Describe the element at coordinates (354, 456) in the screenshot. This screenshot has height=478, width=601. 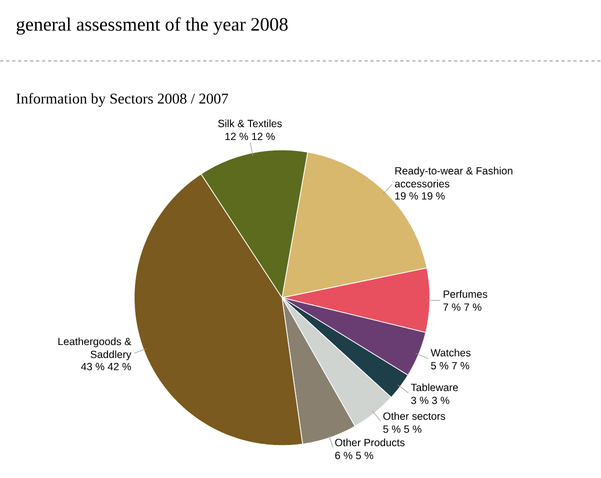
I see `data-label: 6 % 5 %` at that location.